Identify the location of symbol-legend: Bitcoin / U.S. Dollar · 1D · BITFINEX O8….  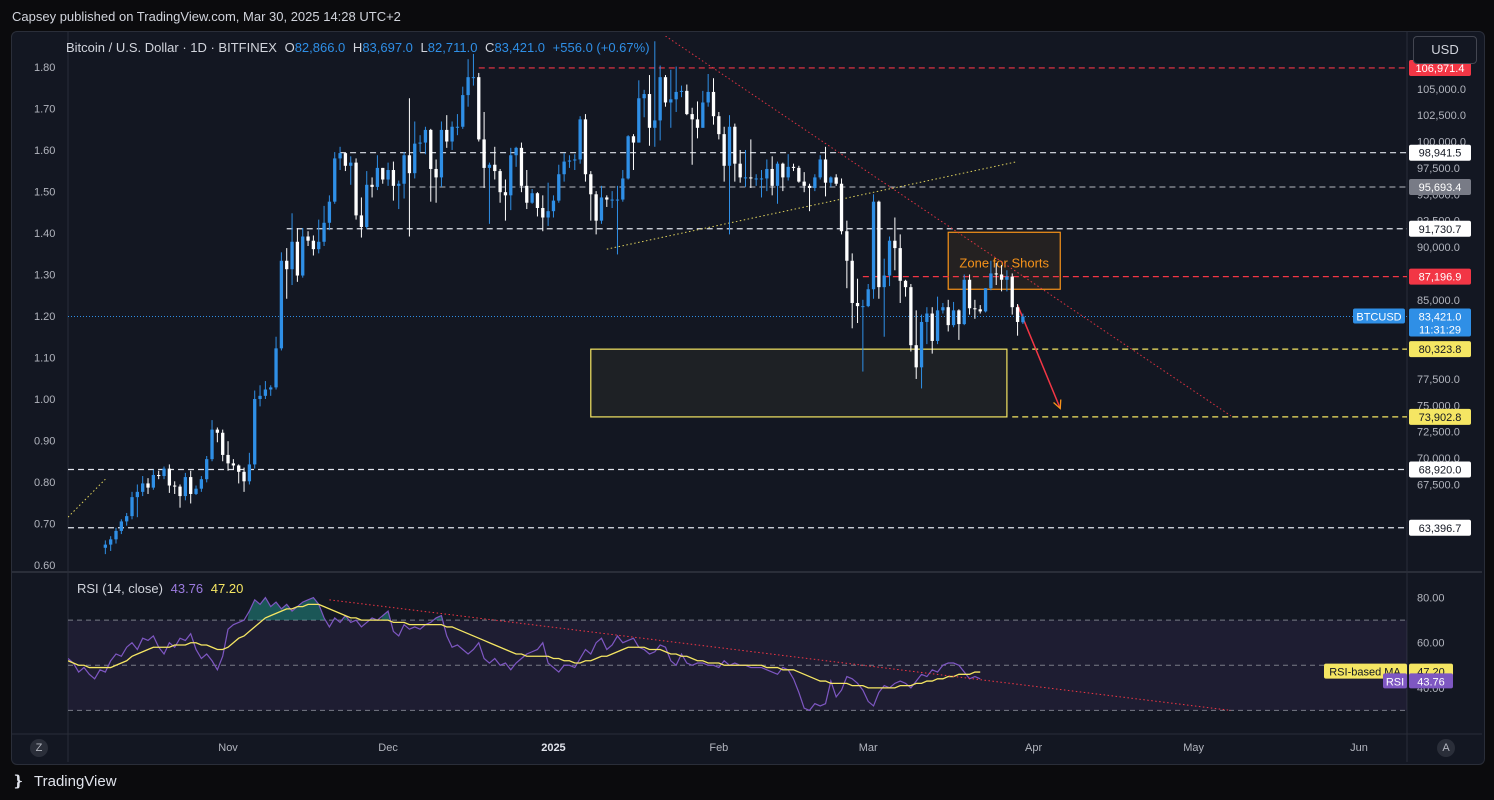
(360, 47).